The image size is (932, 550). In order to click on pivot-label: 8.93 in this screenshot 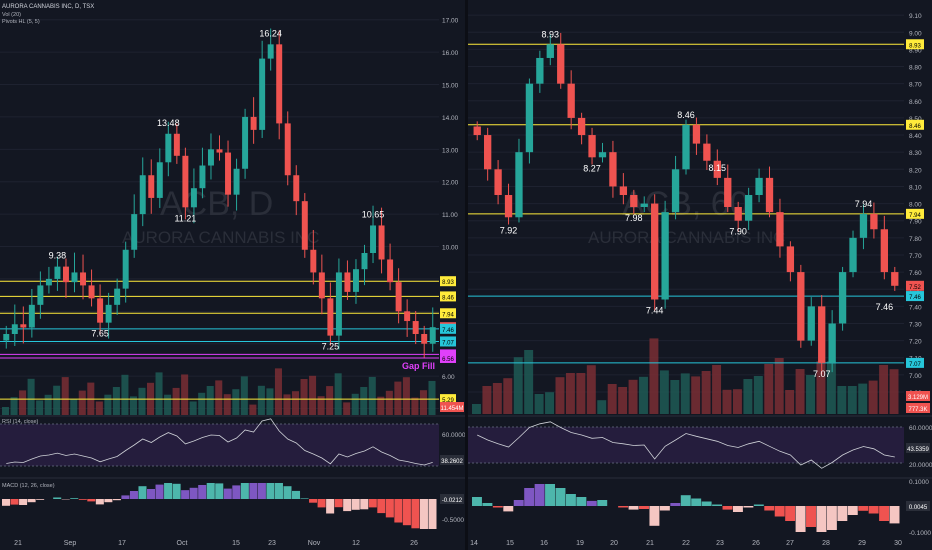, I will do `click(551, 34)`.